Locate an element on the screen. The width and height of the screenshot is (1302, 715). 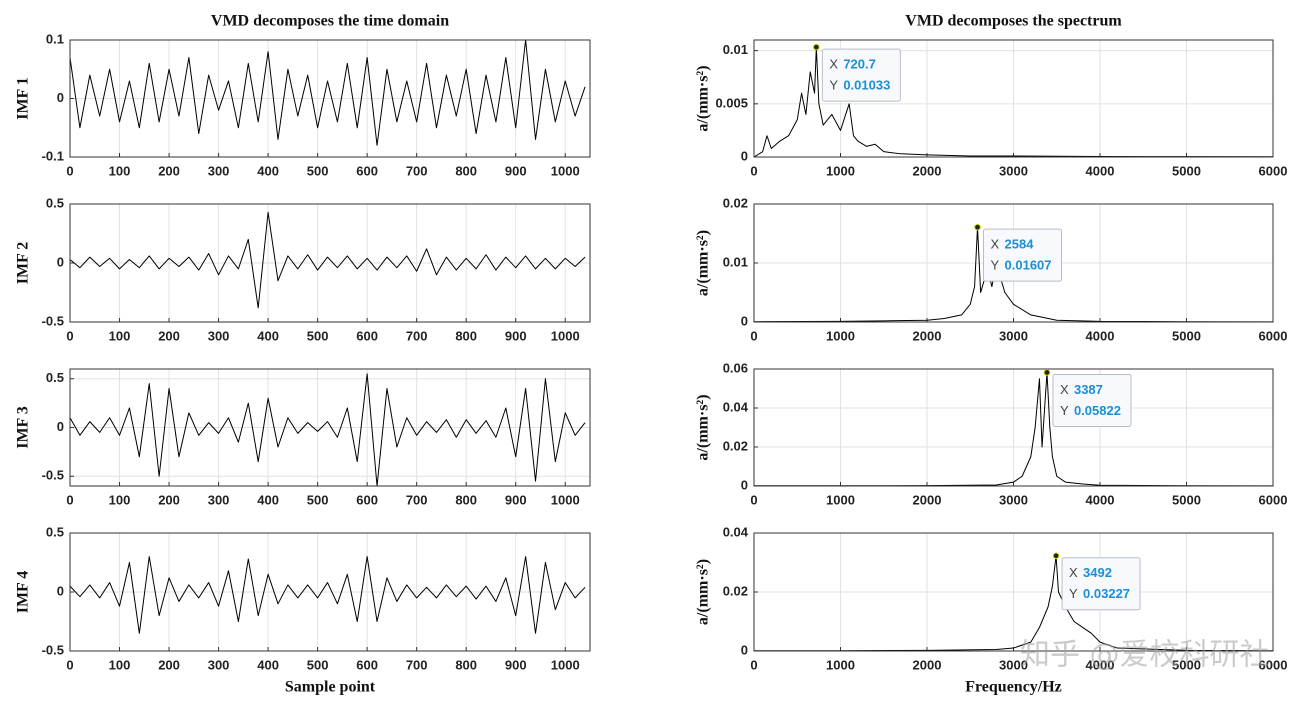
y-tick-label: -0.1 is located at coordinates (53, 155).